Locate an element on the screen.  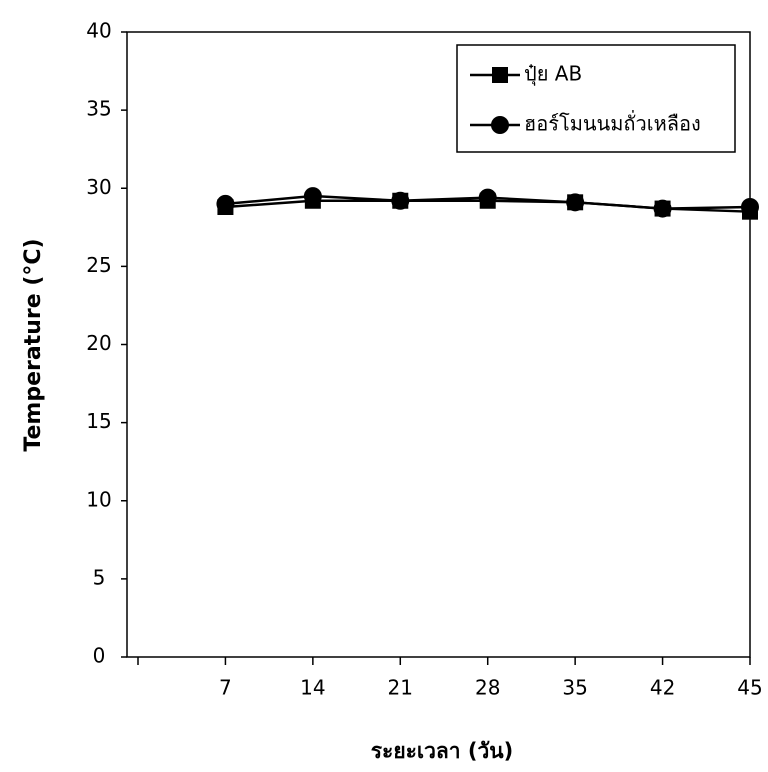
x-tick-label: 42 is located at coordinates (662, 688).